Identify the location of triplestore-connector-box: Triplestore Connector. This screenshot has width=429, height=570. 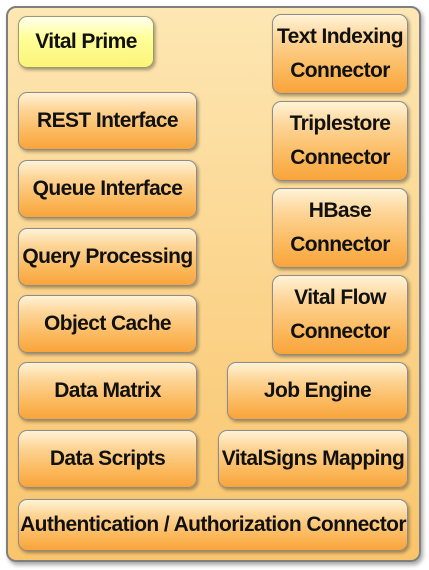
(340, 141).